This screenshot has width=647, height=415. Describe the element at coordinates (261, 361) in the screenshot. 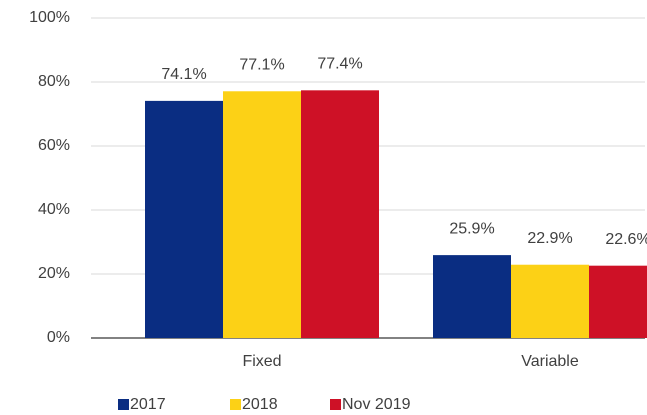

I see `x-tick-label: Fixed` at that location.